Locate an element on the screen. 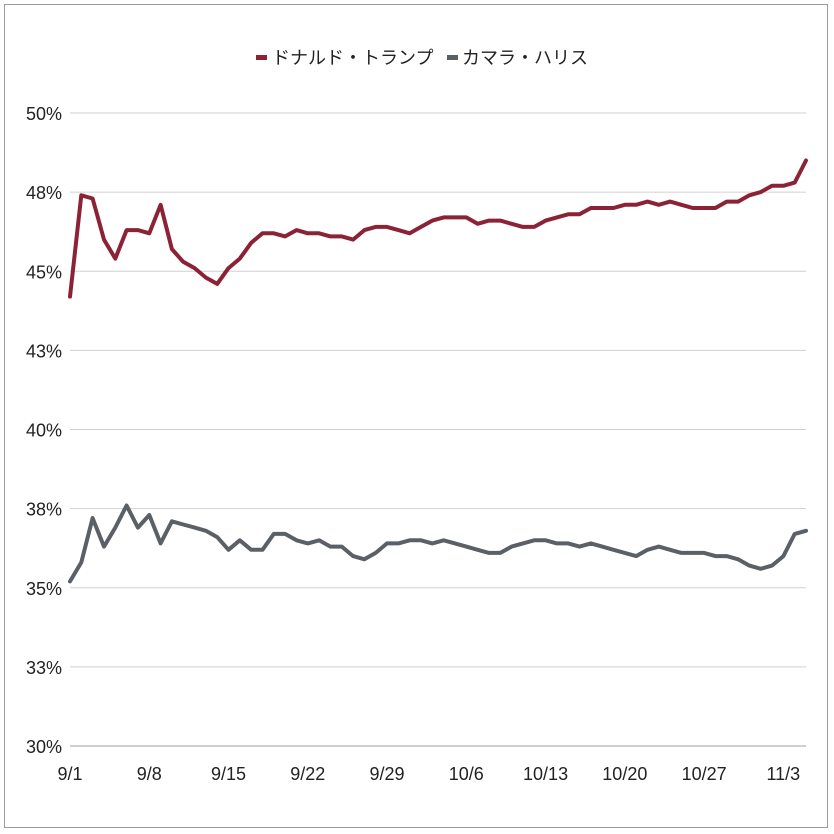  x-tick-label: 11/3 is located at coordinates (784, 774).